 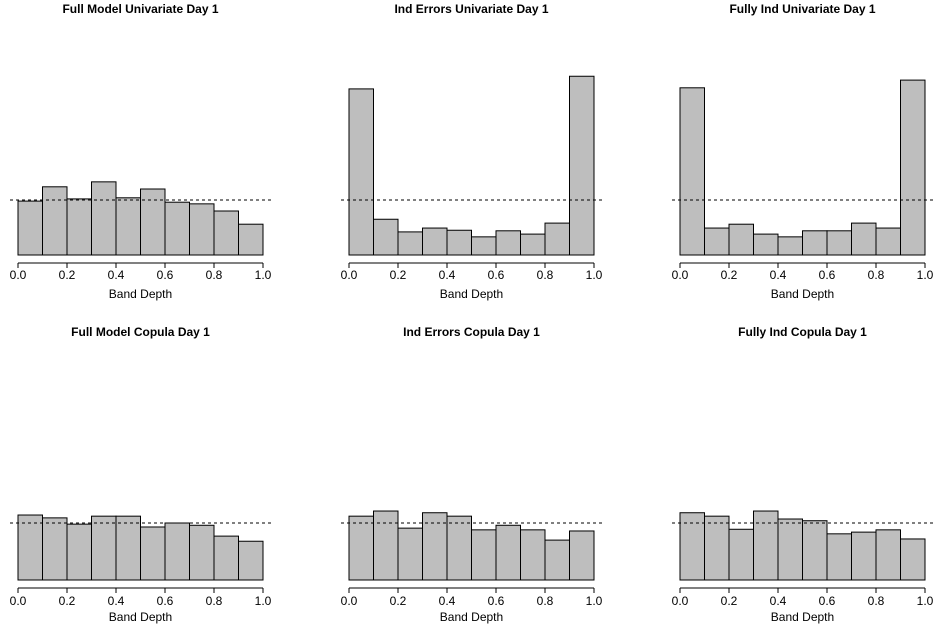 I want to click on chart-title: Full Model Copula Day 1, so click(x=140, y=332).